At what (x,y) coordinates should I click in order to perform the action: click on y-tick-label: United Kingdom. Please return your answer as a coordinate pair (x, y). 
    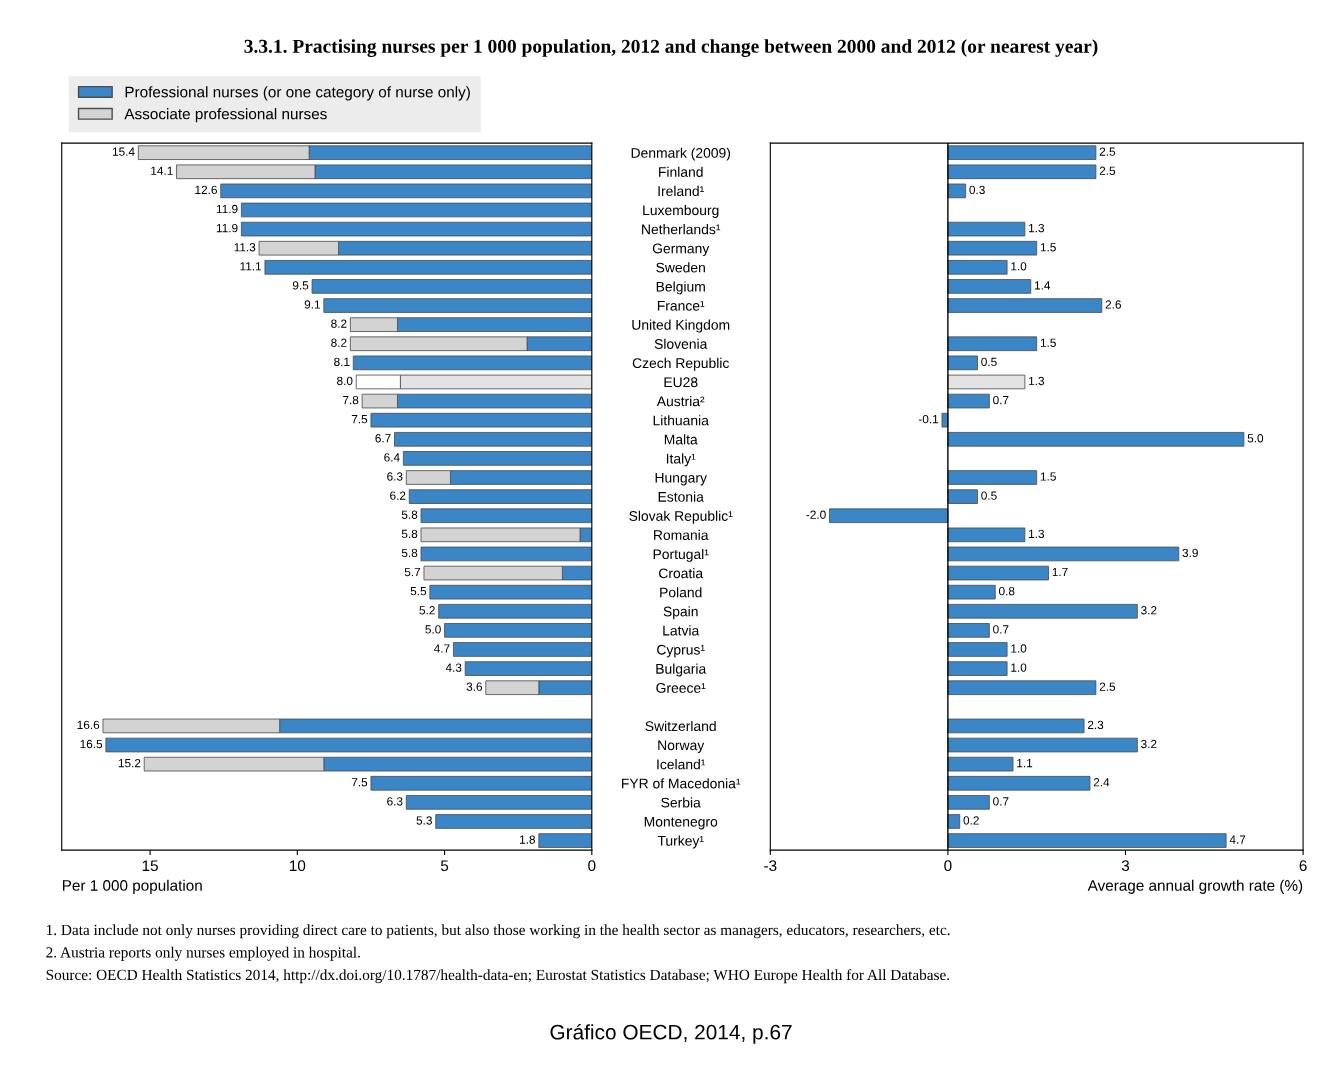
    Looking at the image, I should click on (681, 326).